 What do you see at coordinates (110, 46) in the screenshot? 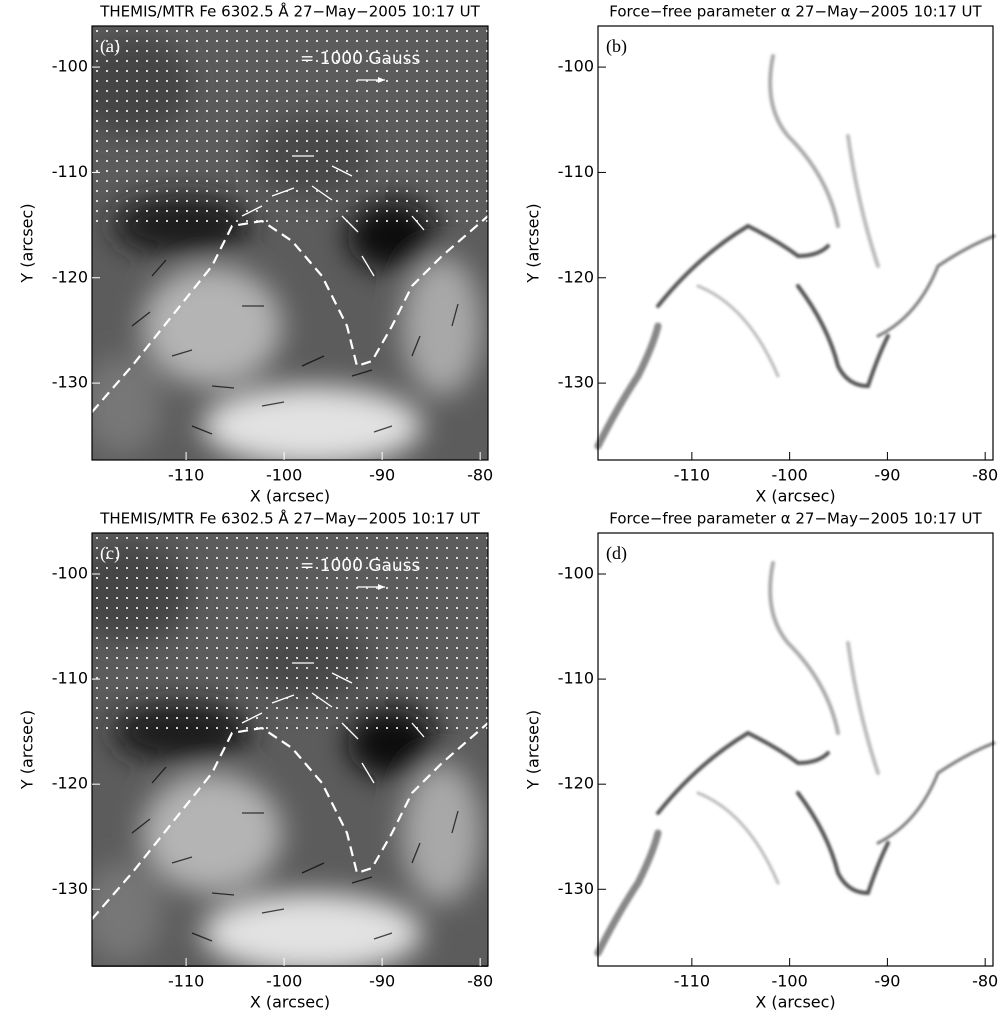
I see `panel-label: (a)` at bounding box center [110, 46].